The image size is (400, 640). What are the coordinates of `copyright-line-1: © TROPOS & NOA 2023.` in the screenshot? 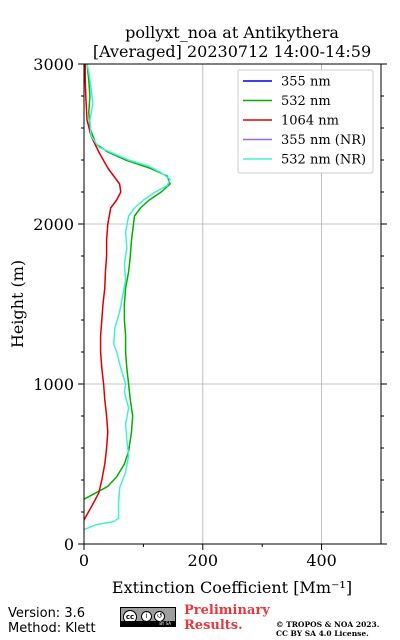 It's located at (328, 624).